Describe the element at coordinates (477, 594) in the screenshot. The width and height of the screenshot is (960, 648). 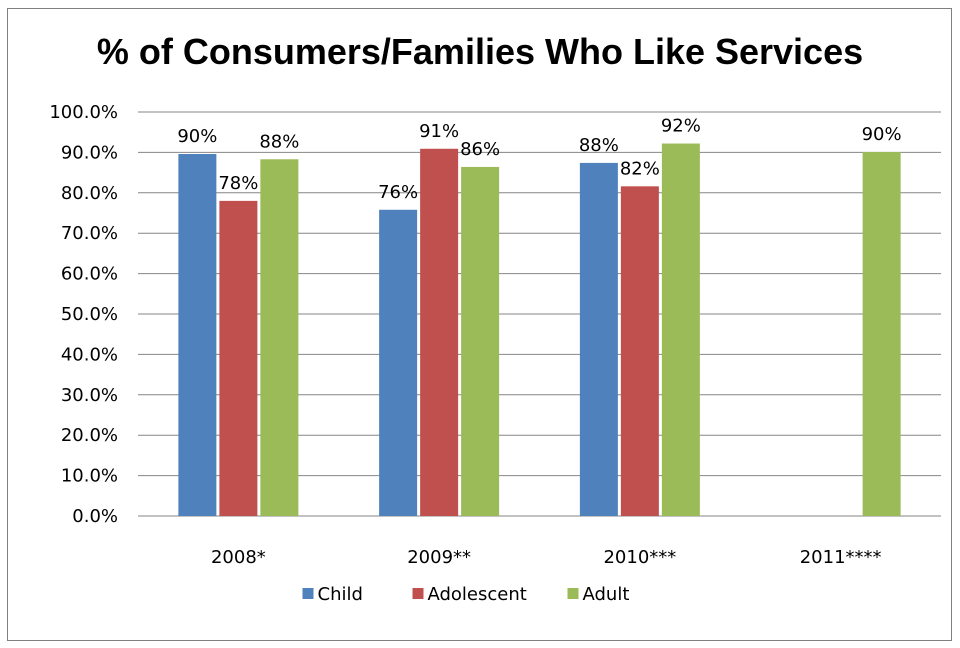
I see `legend-label: Adolescent` at that location.